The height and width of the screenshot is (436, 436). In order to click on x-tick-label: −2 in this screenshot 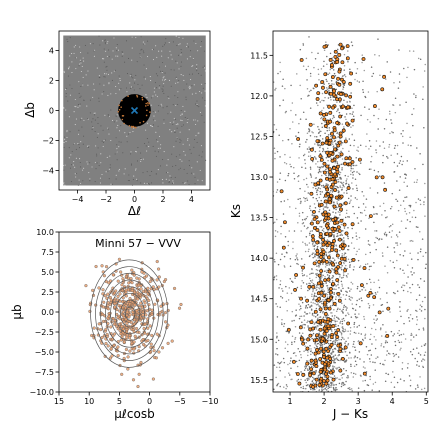, I will do `click(106, 199)`.